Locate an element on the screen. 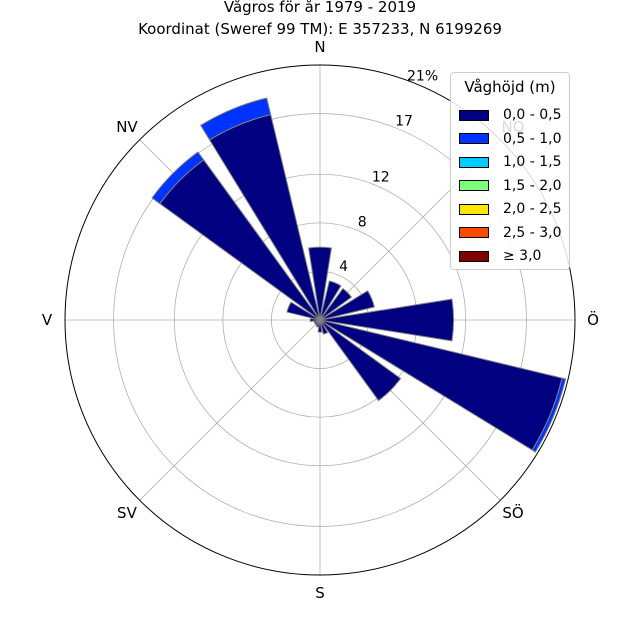 The image size is (640, 640). direction-label: N is located at coordinates (319, 47).